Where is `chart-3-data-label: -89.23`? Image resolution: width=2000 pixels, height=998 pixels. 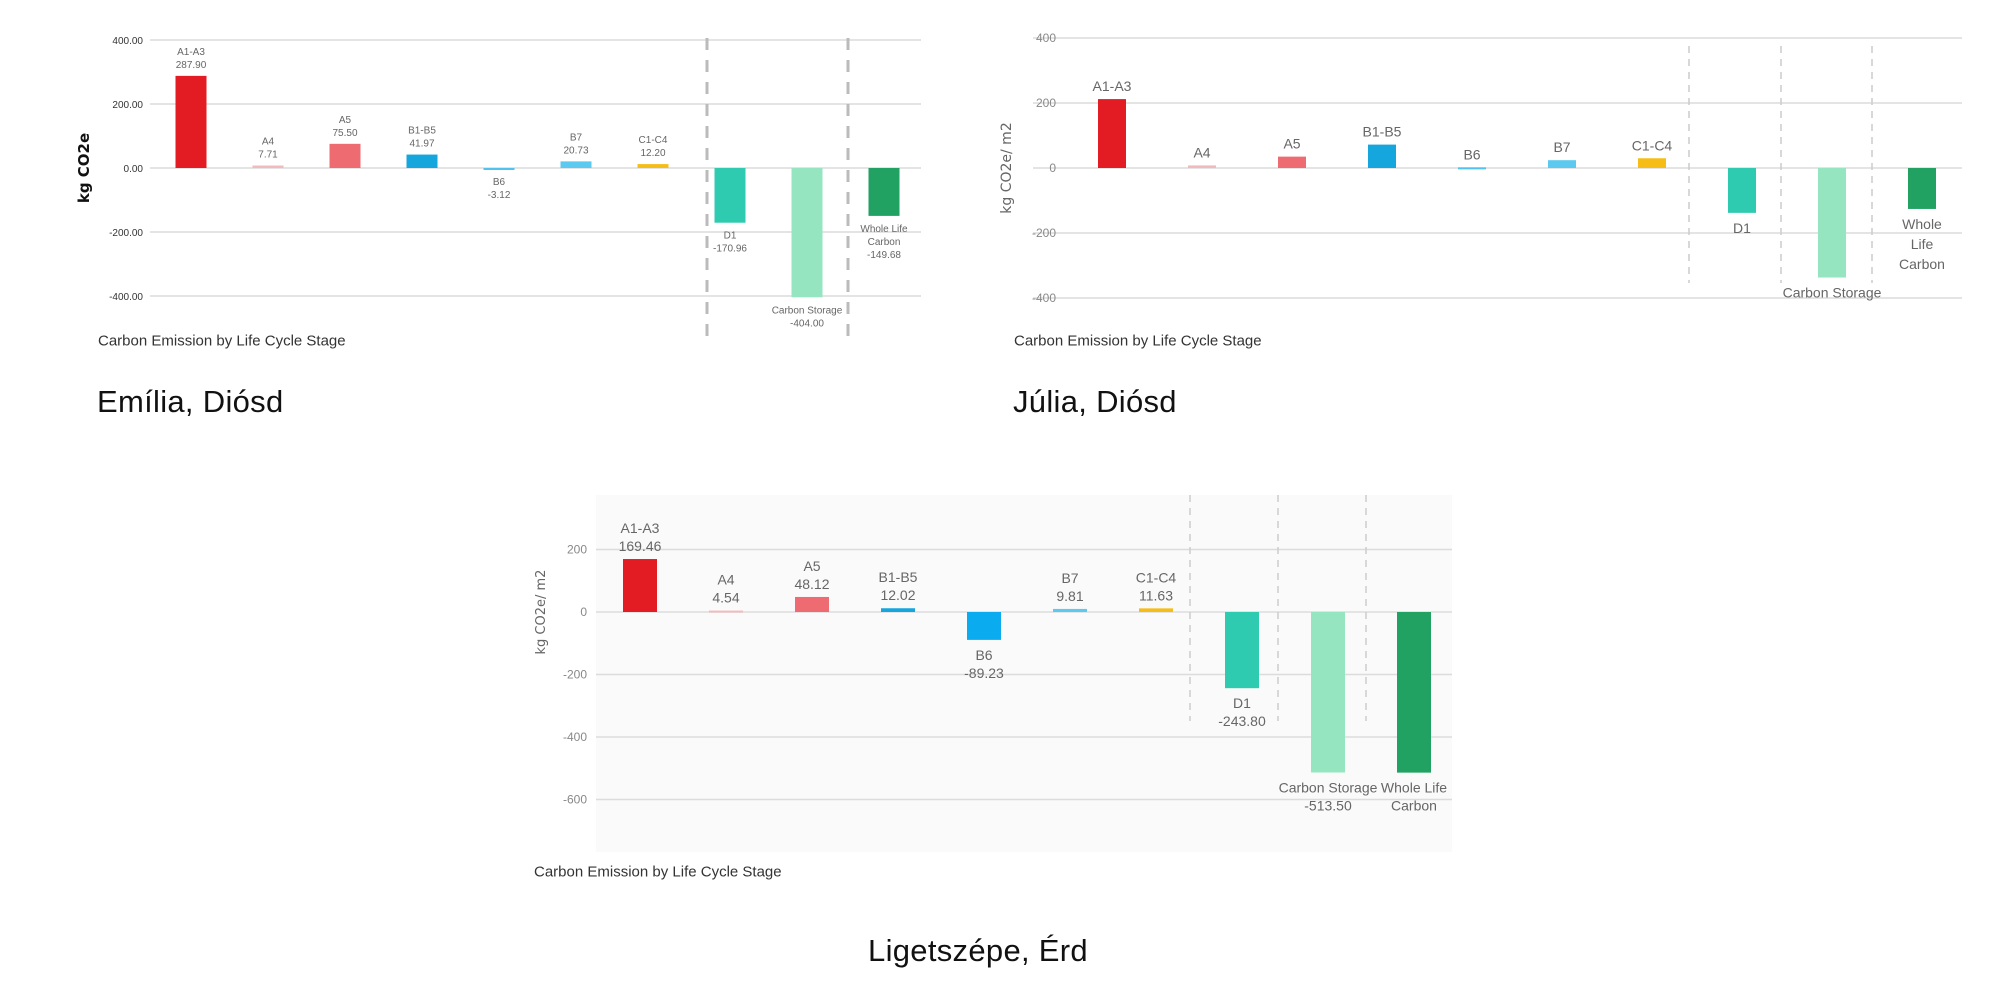 chart-3-data-label: -89.23 is located at coordinates (984, 673).